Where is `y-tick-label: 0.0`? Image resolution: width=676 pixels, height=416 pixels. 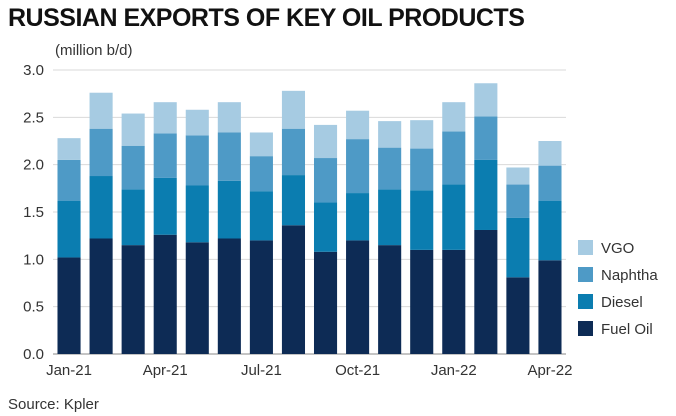 y-tick-label: 0.0 is located at coordinates (33, 354).